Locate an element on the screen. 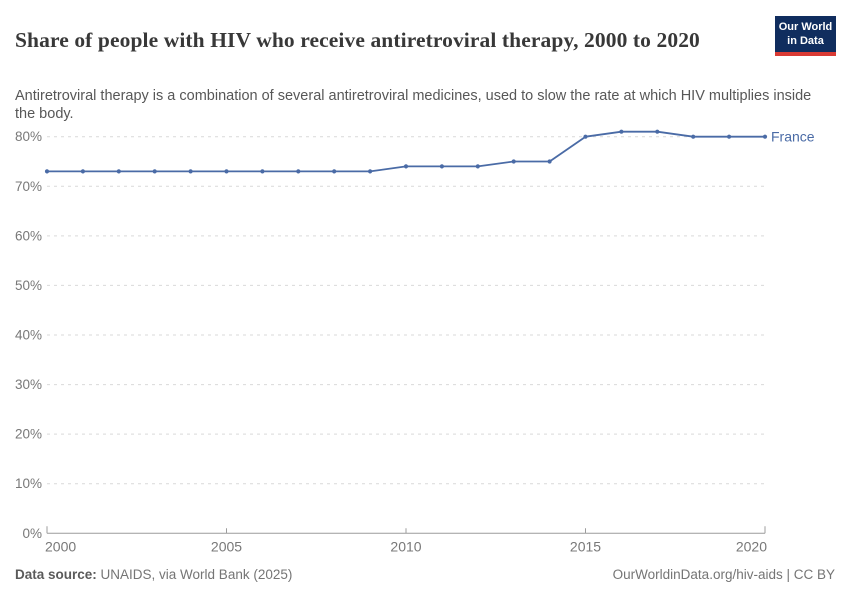 The width and height of the screenshot is (850, 600). y-tick-label: 40% is located at coordinates (28, 335).